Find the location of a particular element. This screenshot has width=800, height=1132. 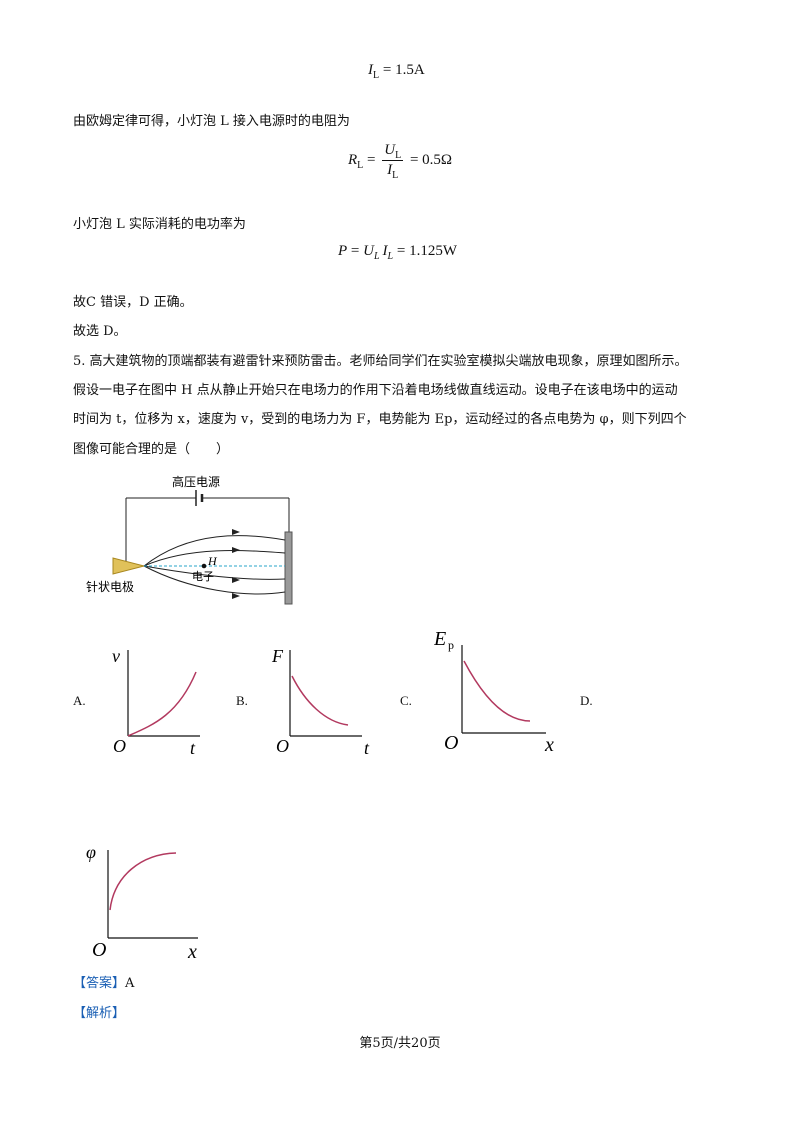

option-b-graph: F O t is located at coordinates (320, 702).